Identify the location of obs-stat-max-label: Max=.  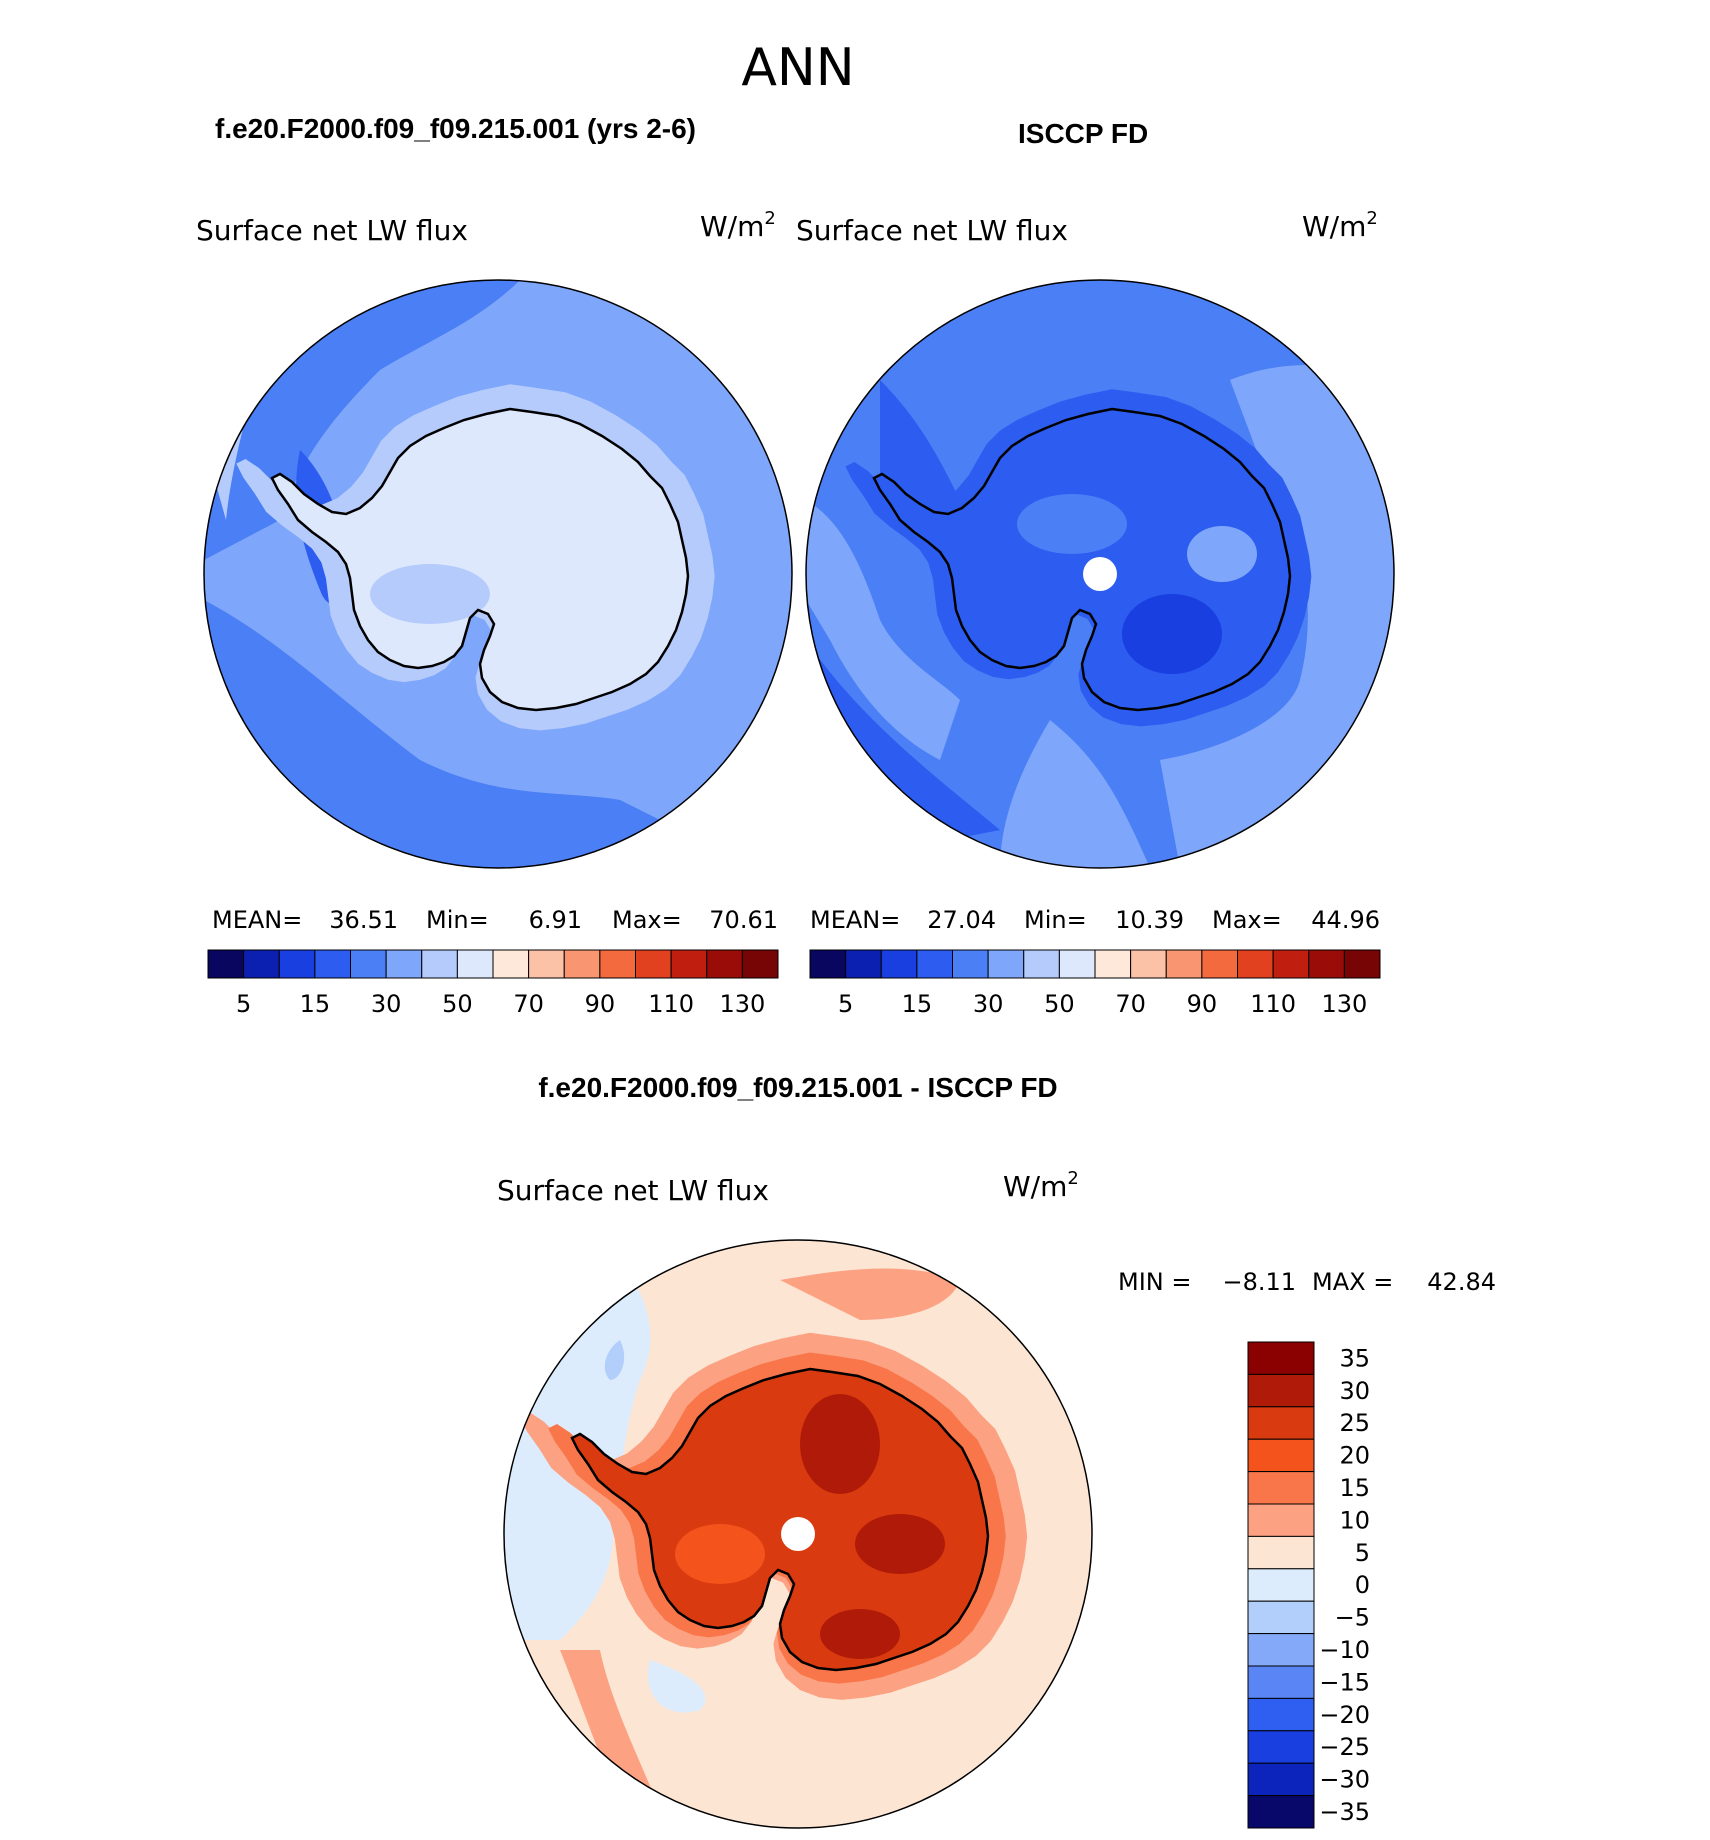
(1247, 920).